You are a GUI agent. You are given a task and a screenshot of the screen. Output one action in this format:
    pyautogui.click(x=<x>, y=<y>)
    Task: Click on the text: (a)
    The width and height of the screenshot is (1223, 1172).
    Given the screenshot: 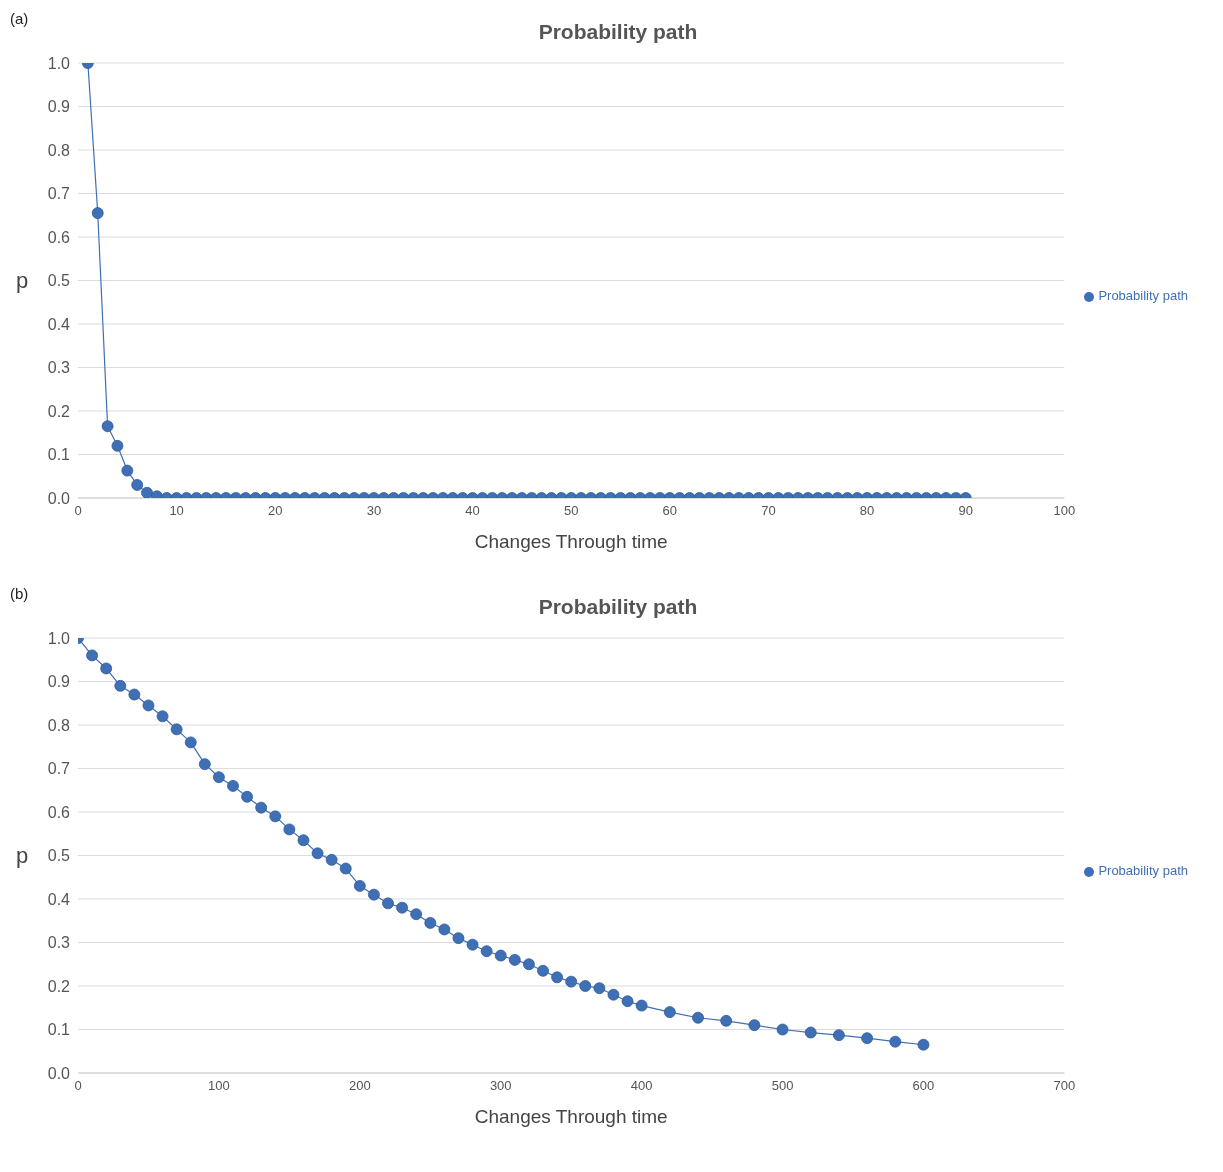 What is the action you would take?
    pyautogui.click(x=19, y=18)
    